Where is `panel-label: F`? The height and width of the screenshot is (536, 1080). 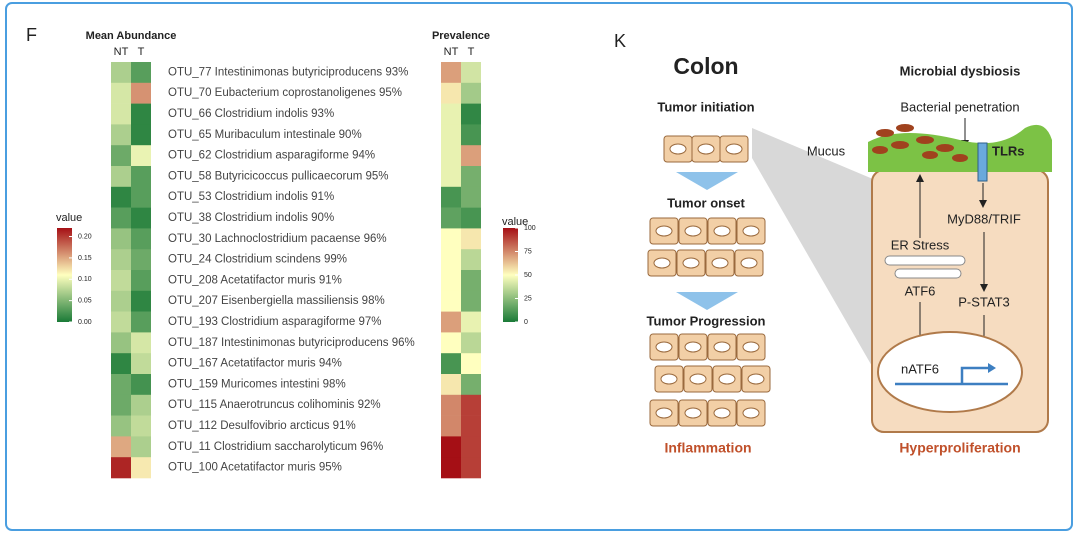 panel-label: F is located at coordinates (31, 35).